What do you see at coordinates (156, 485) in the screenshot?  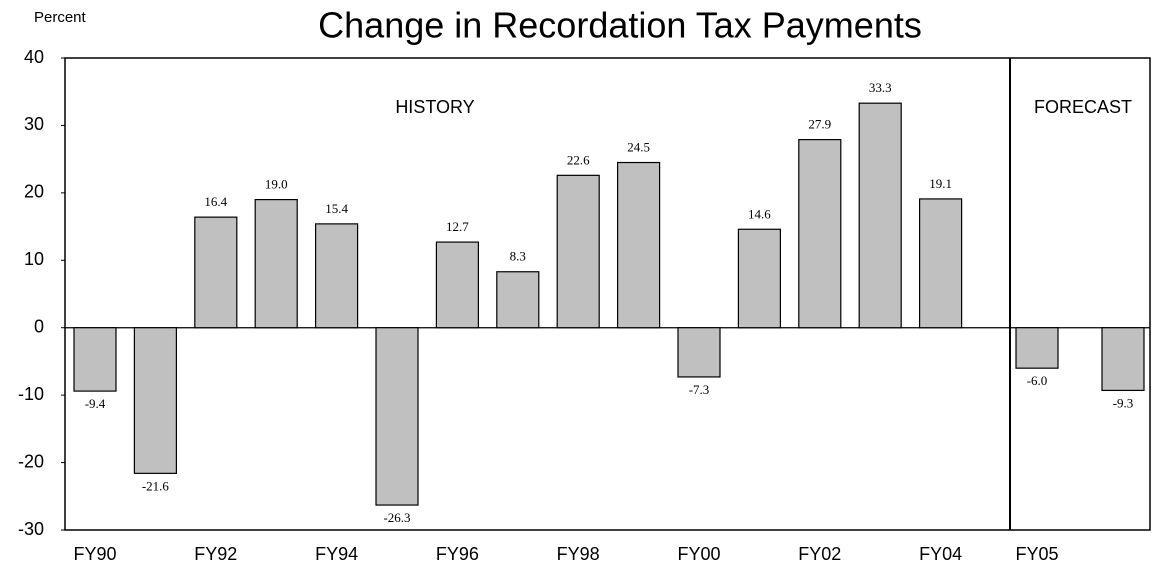 I see `value-label: -21.6` at bounding box center [156, 485].